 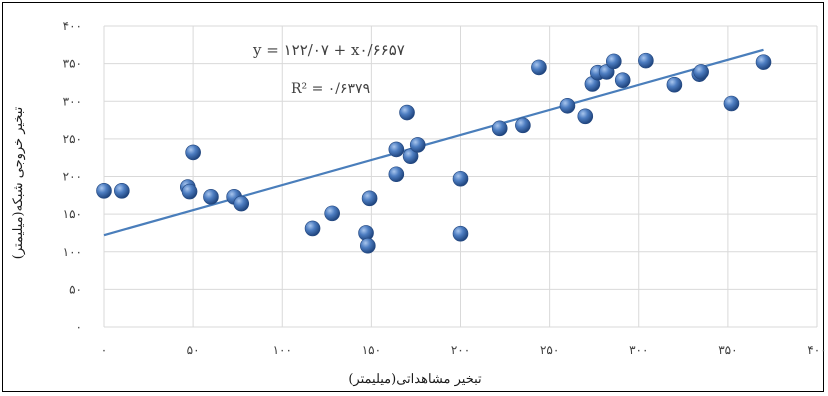 I want to click on x-tick-label-7: ۳۵۰, so click(x=727, y=350).